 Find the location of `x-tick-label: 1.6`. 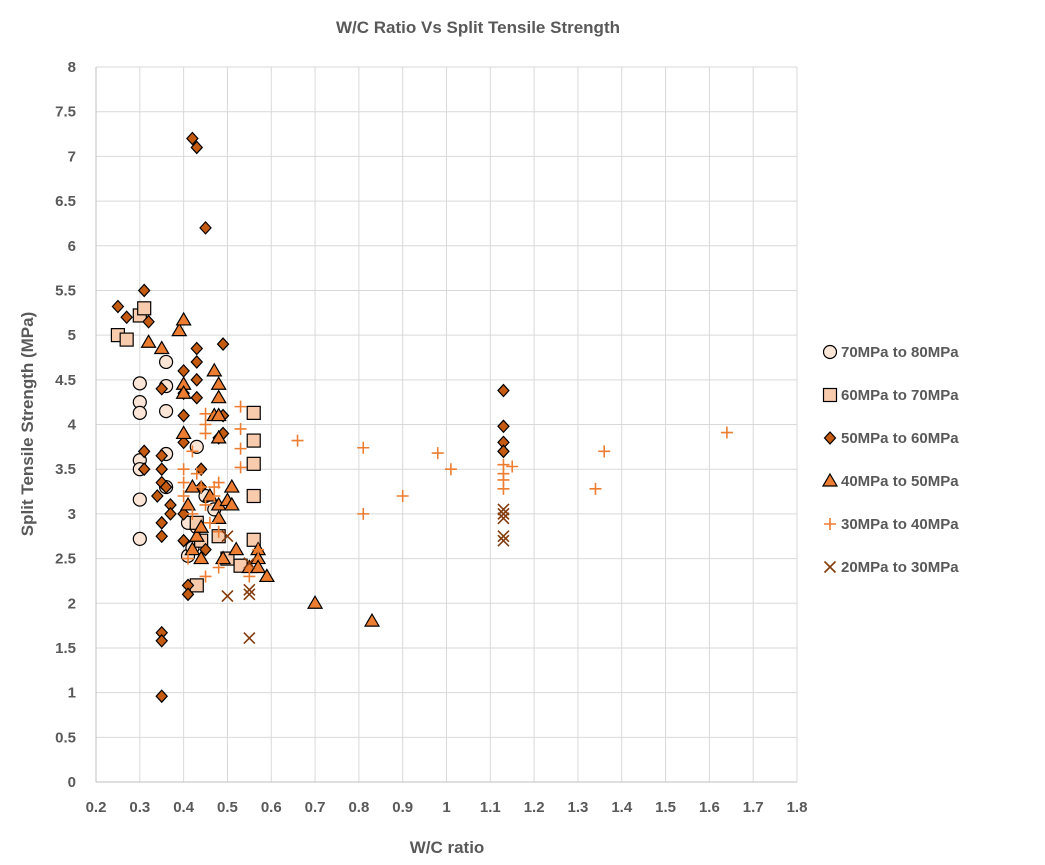

x-tick-label: 1.6 is located at coordinates (709, 807).